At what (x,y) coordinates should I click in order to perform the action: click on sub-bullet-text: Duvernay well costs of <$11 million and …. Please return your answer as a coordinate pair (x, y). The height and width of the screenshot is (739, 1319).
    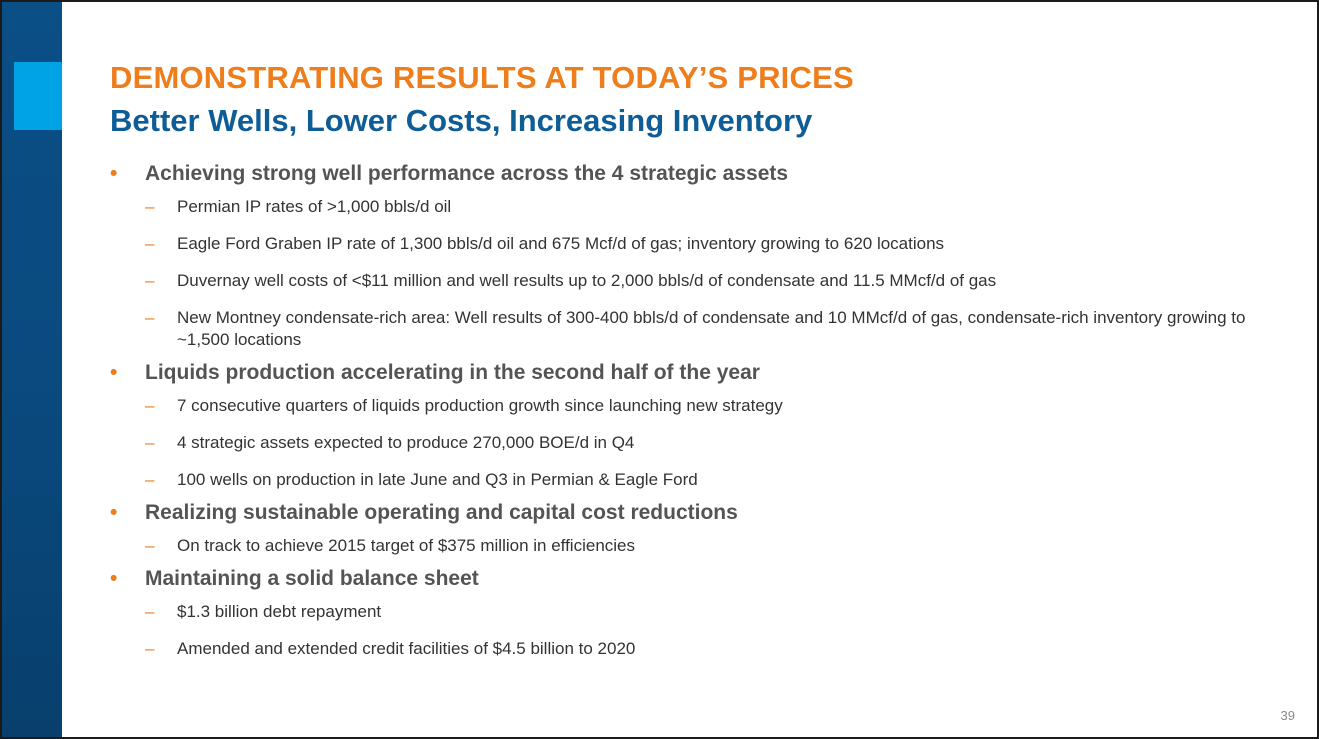
    Looking at the image, I should click on (587, 280).